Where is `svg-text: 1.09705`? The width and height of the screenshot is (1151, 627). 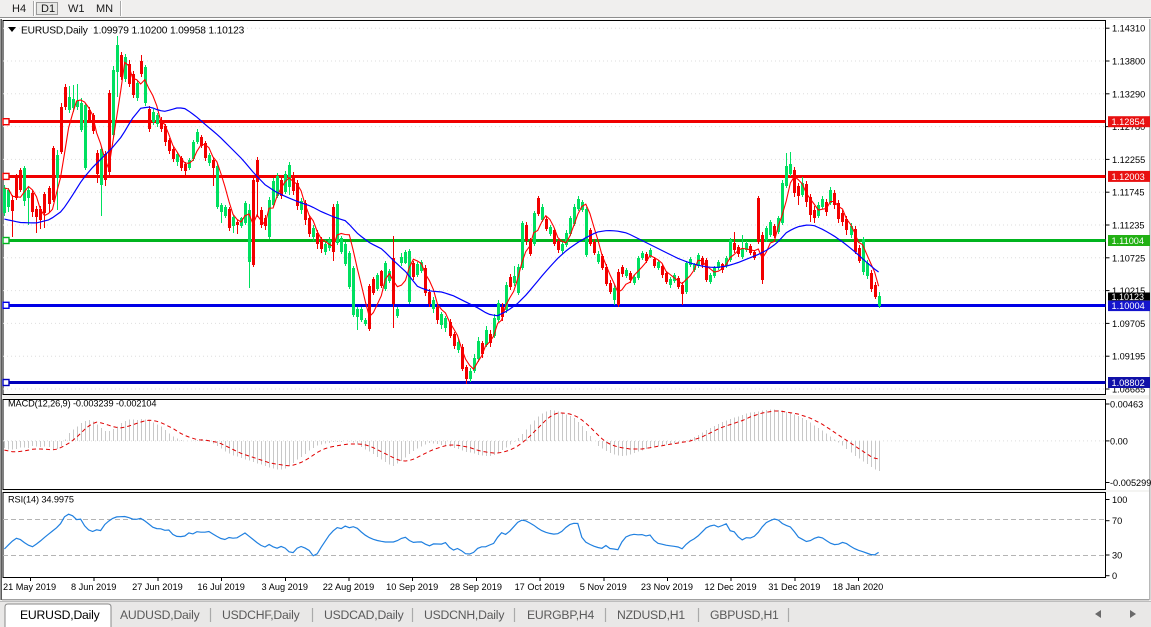 svg-text: 1.09705 is located at coordinates (1128, 324).